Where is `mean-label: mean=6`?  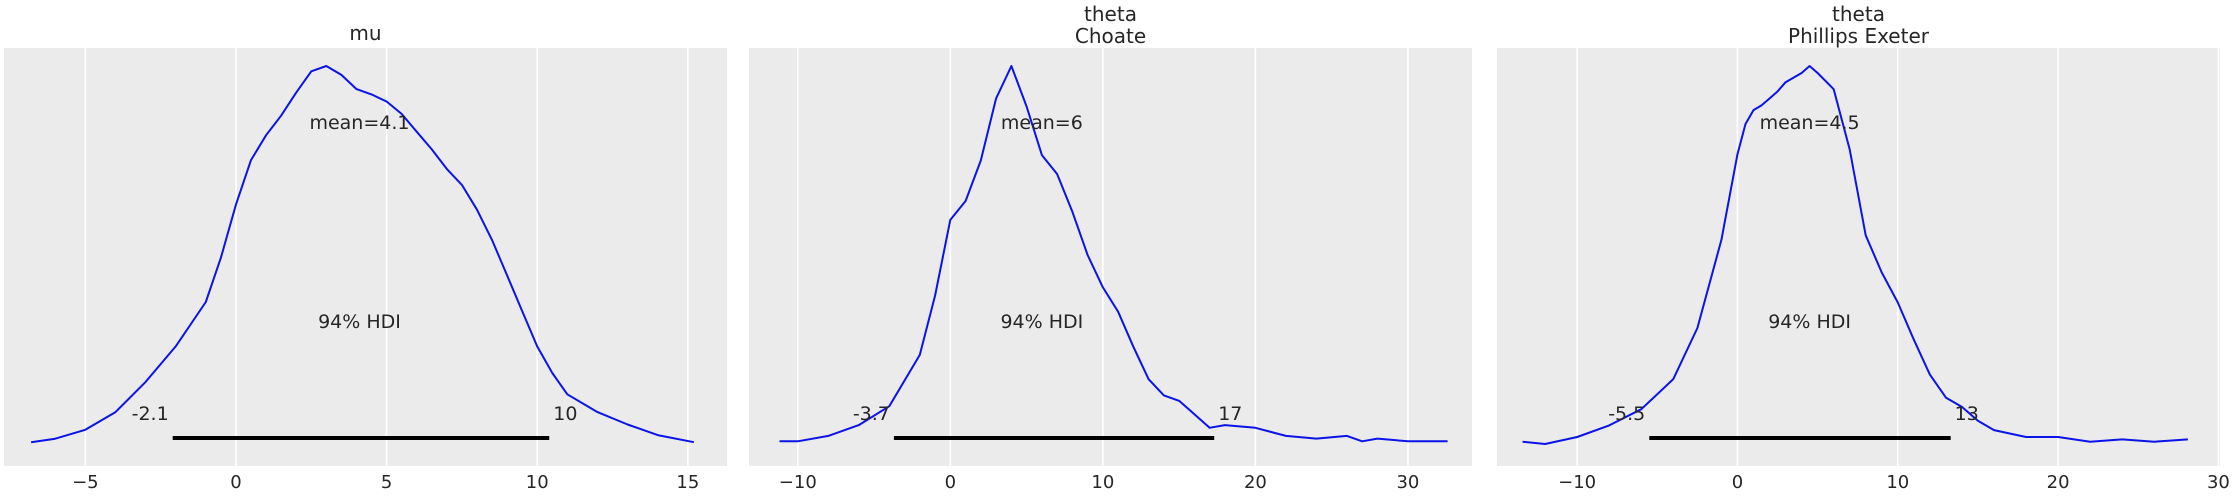
mean-label: mean=6 is located at coordinates (1042, 123).